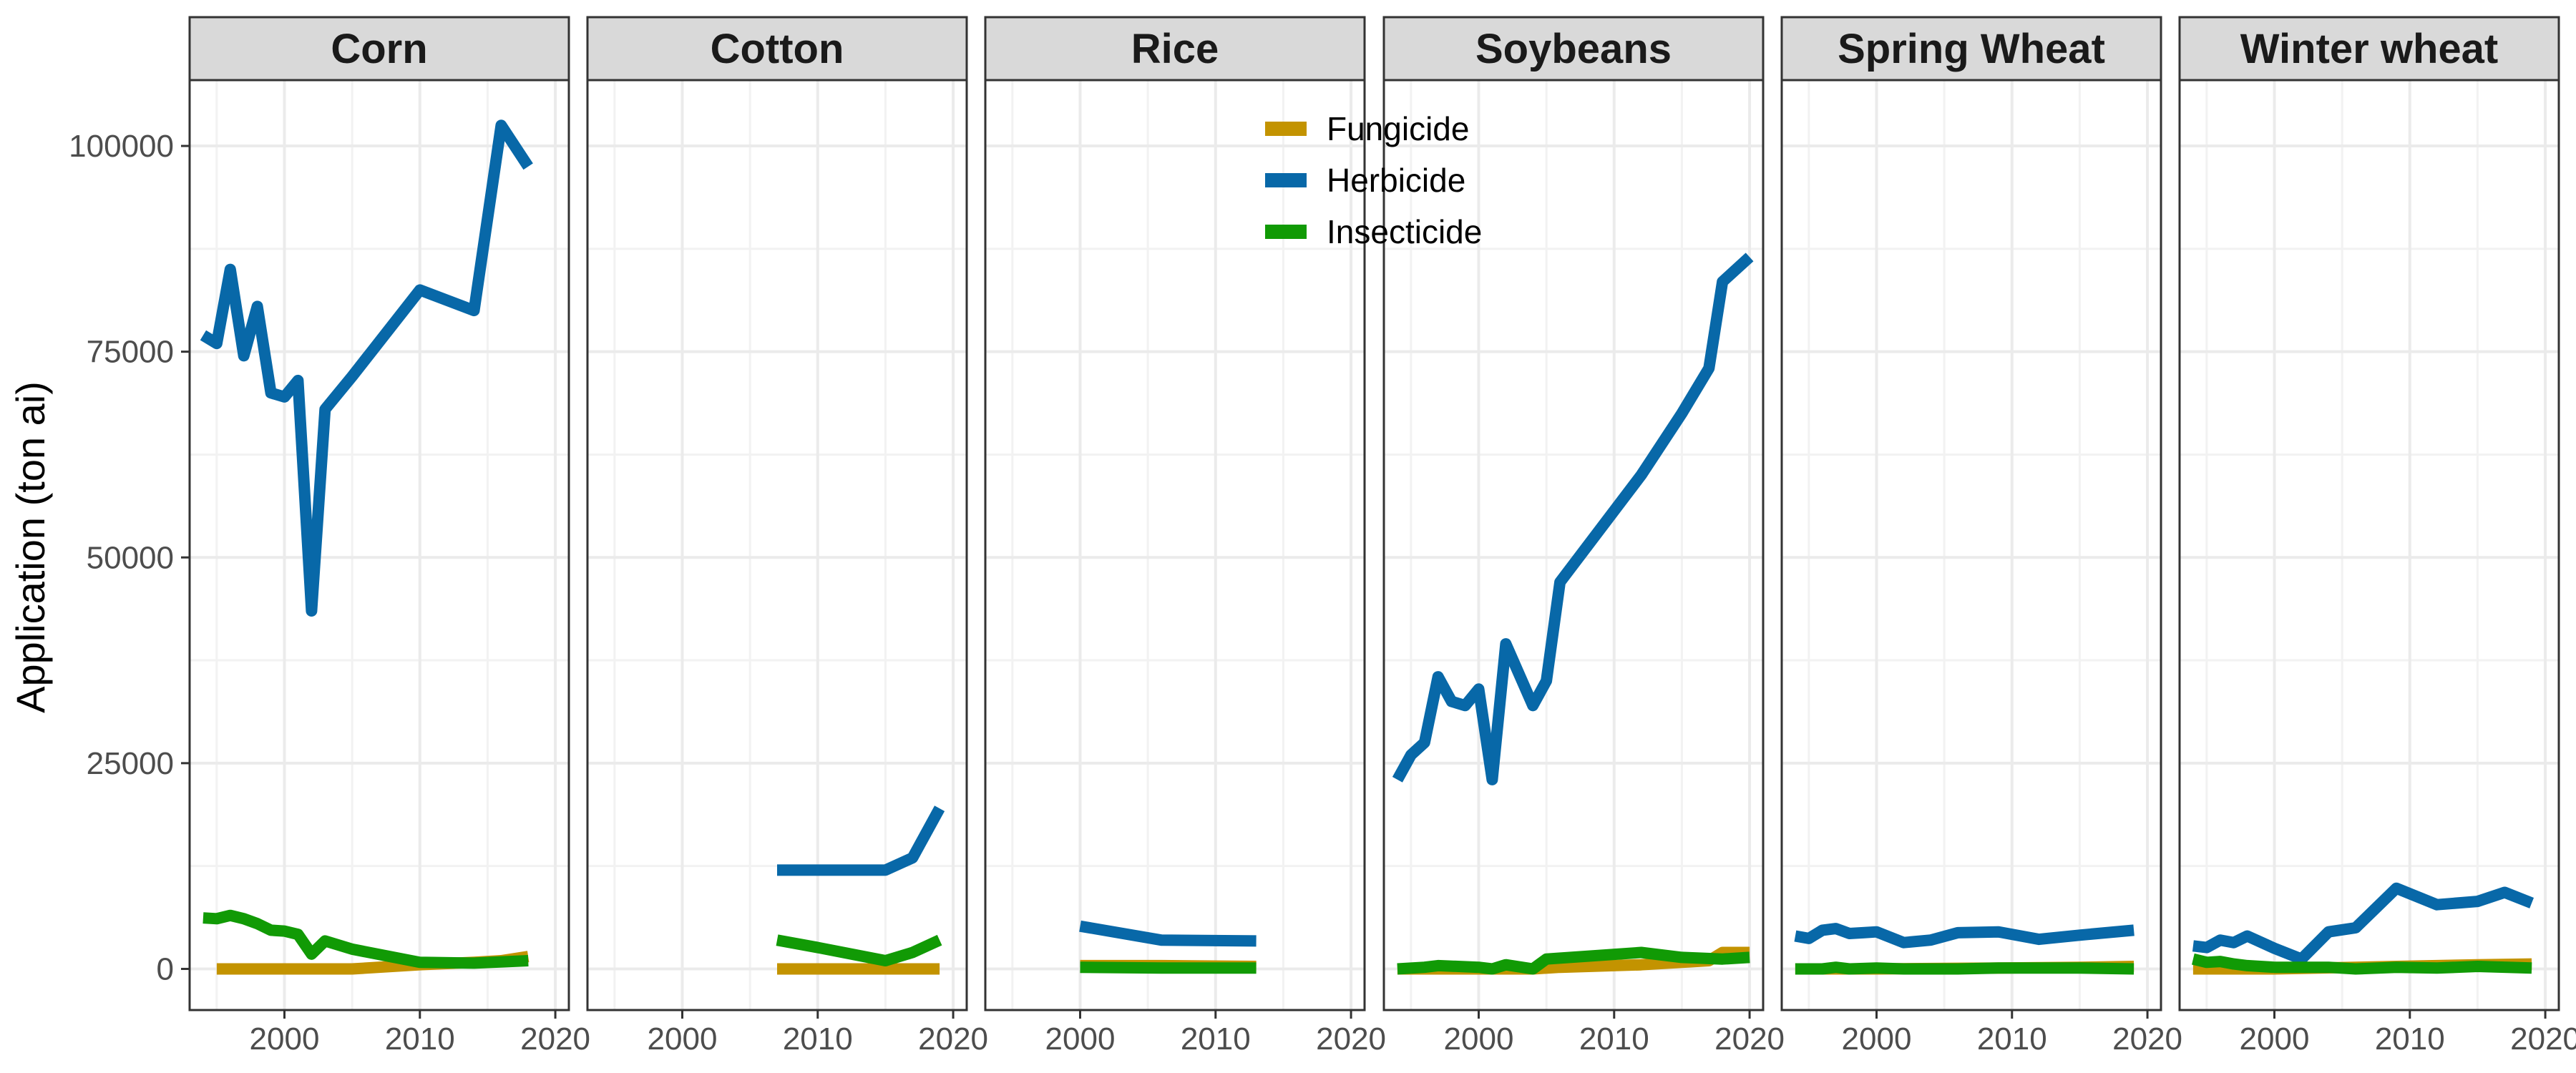 The width and height of the screenshot is (2576, 1073). What do you see at coordinates (1573, 519) in the screenshot?
I see `series-line-herbicide-soybeans` at bounding box center [1573, 519].